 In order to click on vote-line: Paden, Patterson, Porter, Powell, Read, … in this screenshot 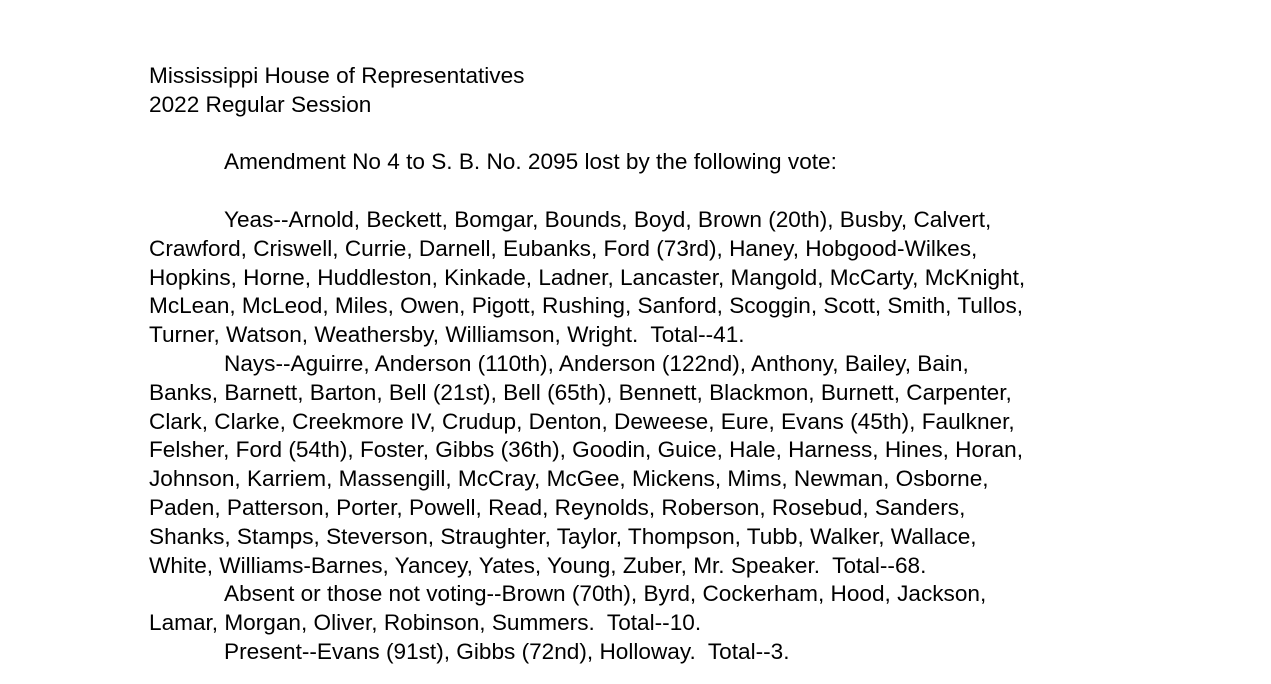, I will do `click(557, 507)`.